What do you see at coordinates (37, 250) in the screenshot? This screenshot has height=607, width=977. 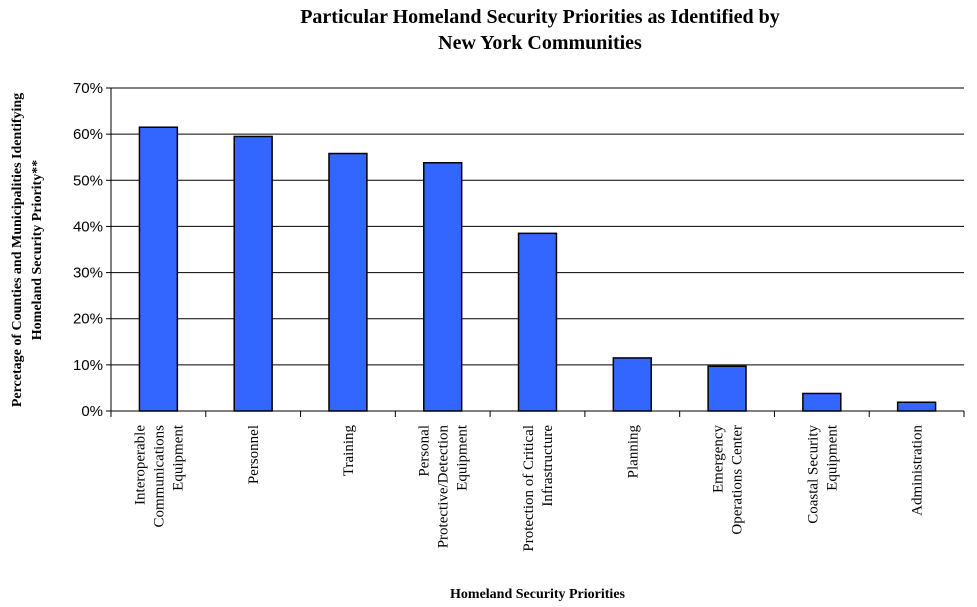 I see `y-axis-title-line: Homeland Security Priority**` at bounding box center [37, 250].